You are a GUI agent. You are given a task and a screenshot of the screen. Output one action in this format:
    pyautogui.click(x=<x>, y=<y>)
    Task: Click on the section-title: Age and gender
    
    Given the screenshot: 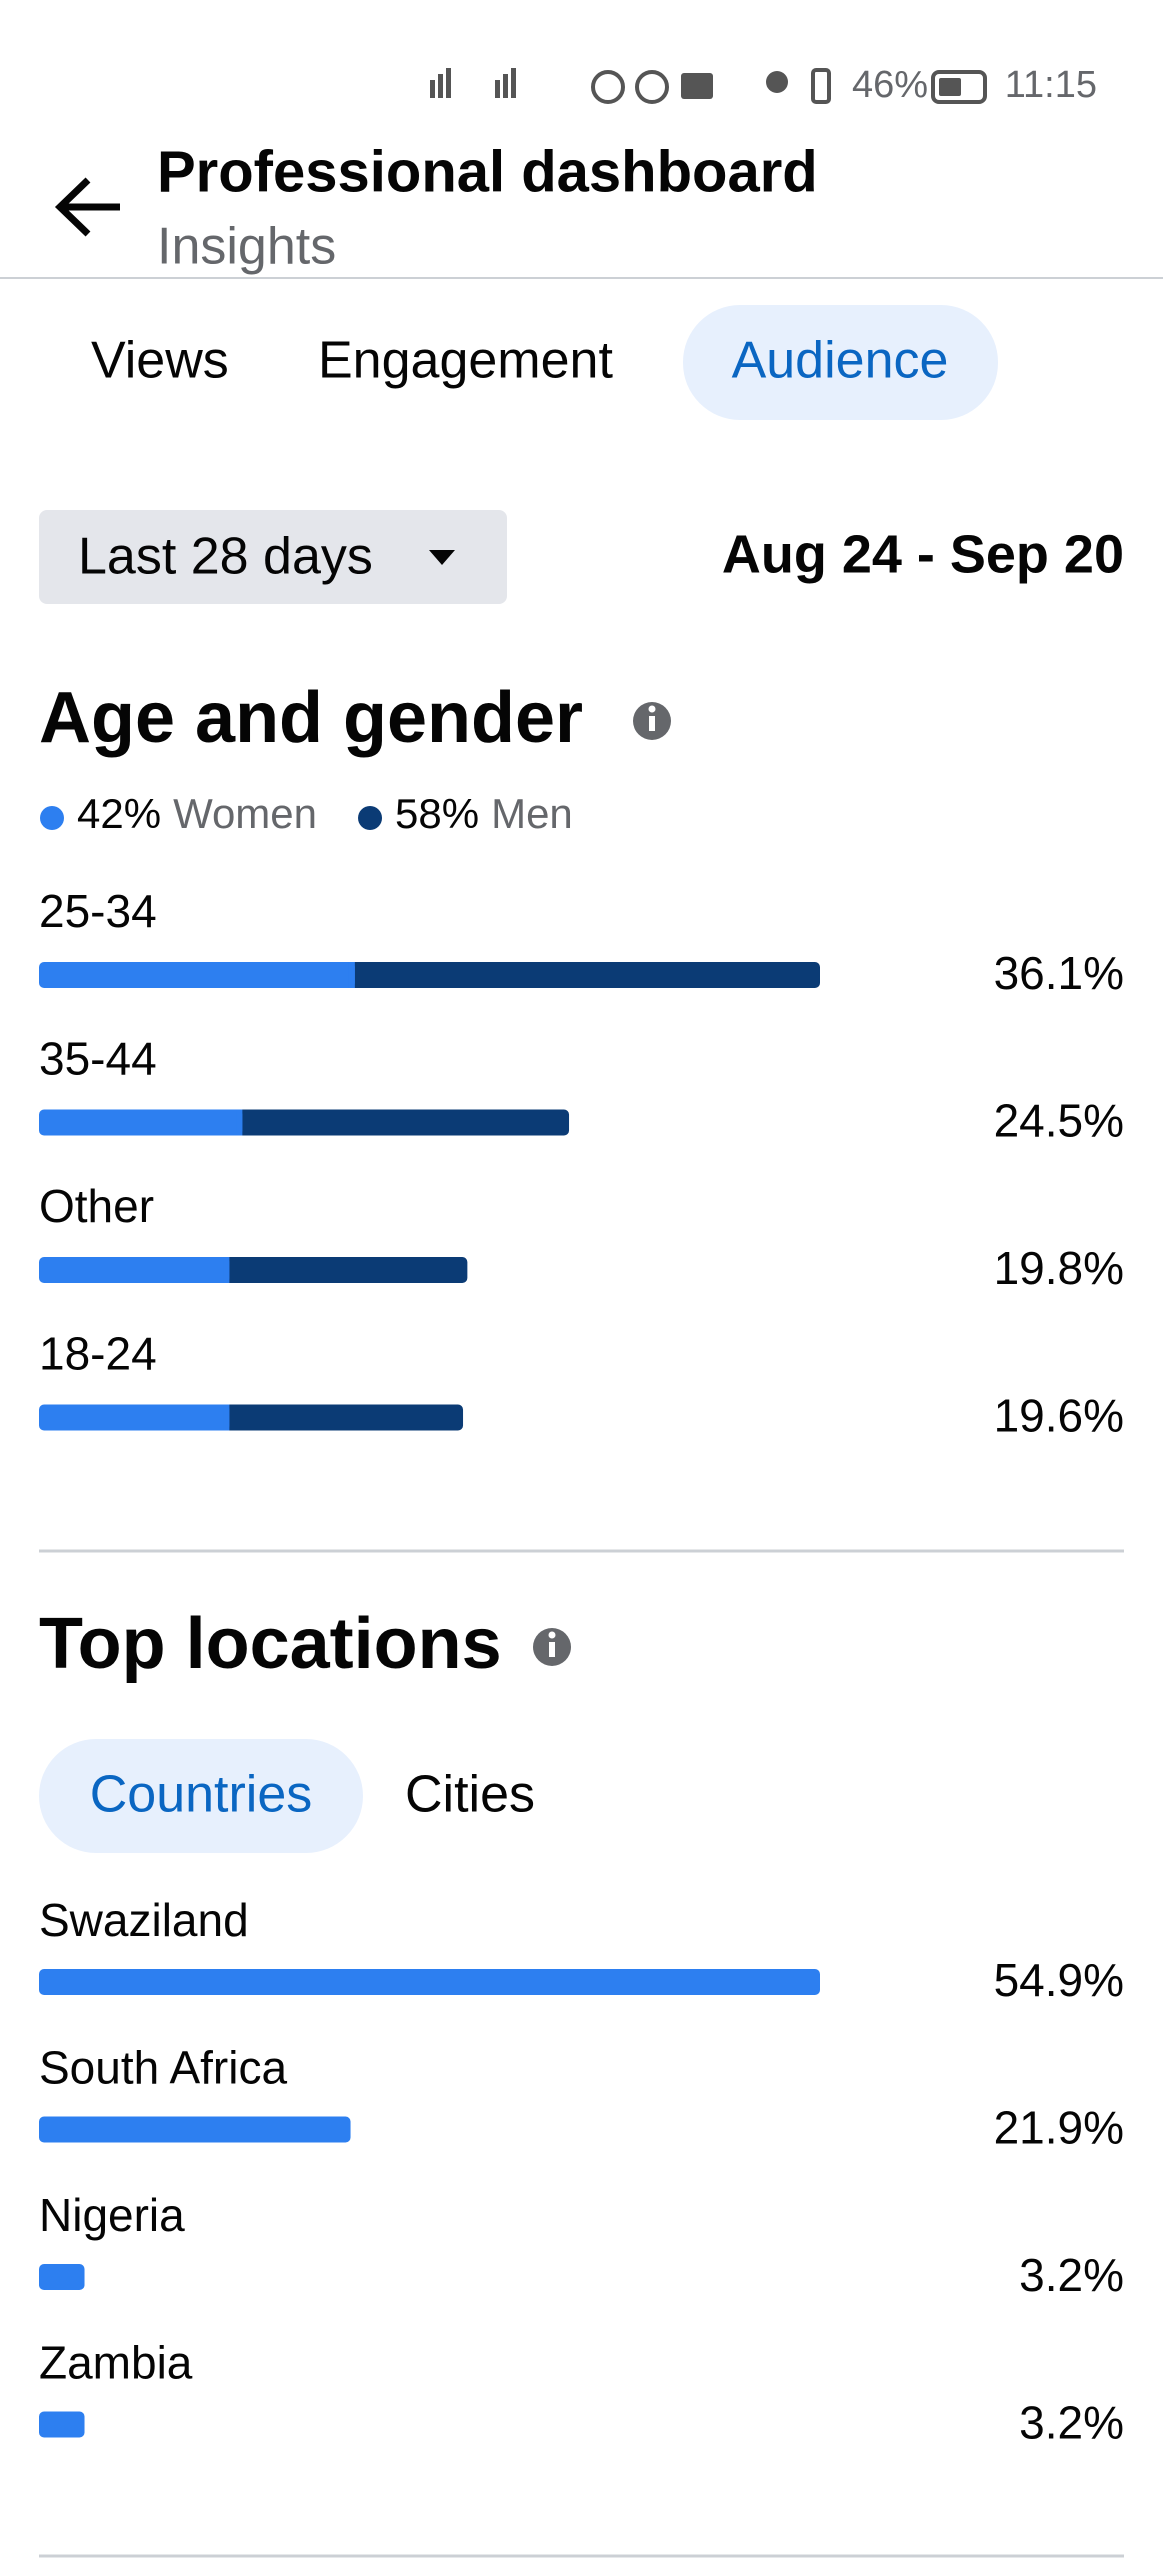 What is the action you would take?
    pyautogui.click(x=311, y=718)
    